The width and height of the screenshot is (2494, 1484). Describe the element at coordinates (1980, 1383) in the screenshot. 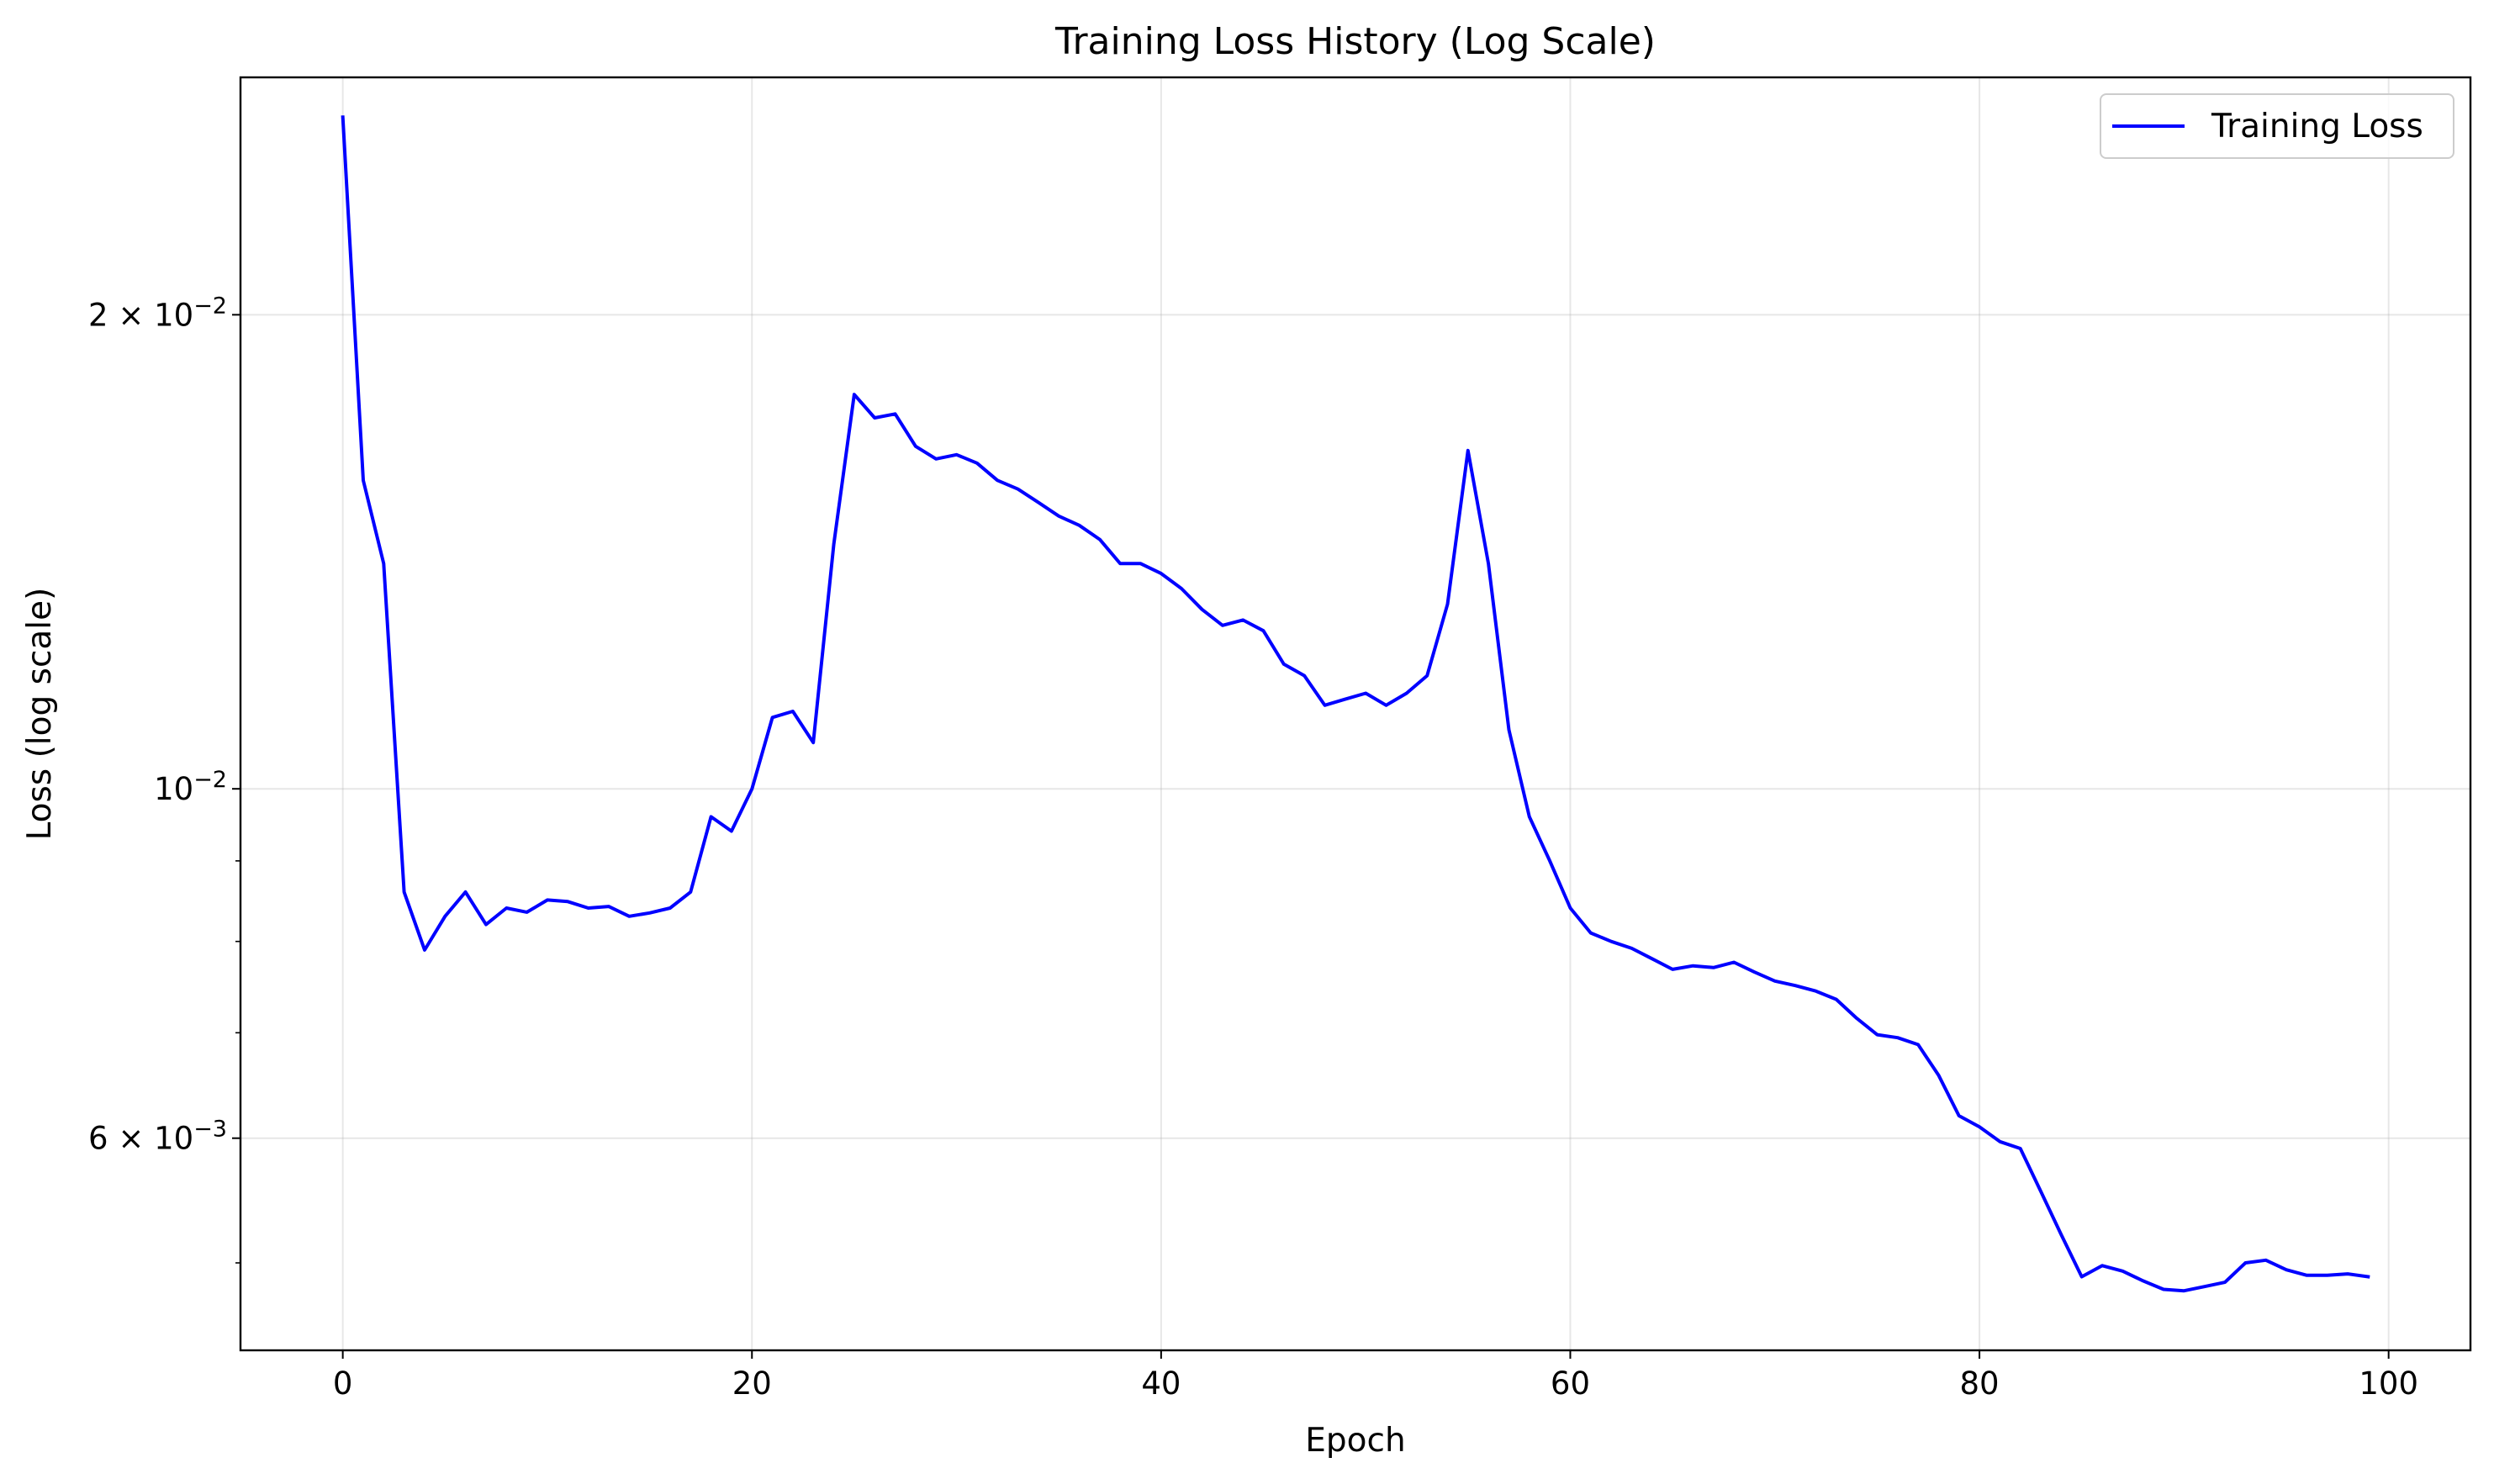

I see `x-tick-label: 80` at that location.